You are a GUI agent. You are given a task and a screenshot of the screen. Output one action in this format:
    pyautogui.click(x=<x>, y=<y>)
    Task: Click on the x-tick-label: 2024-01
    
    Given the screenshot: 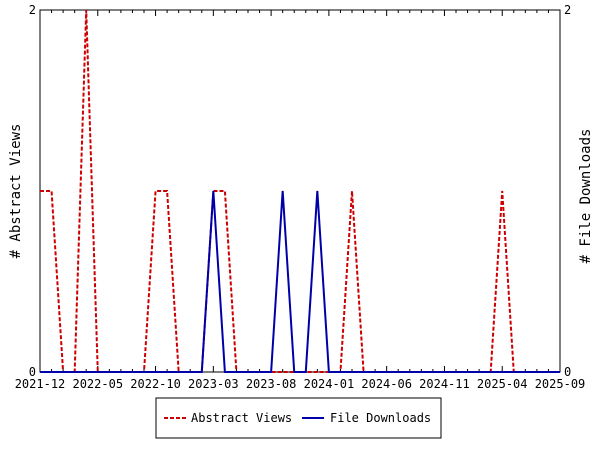 What is the action you would take?
    pyautogui.click(x=329, y=384)
    